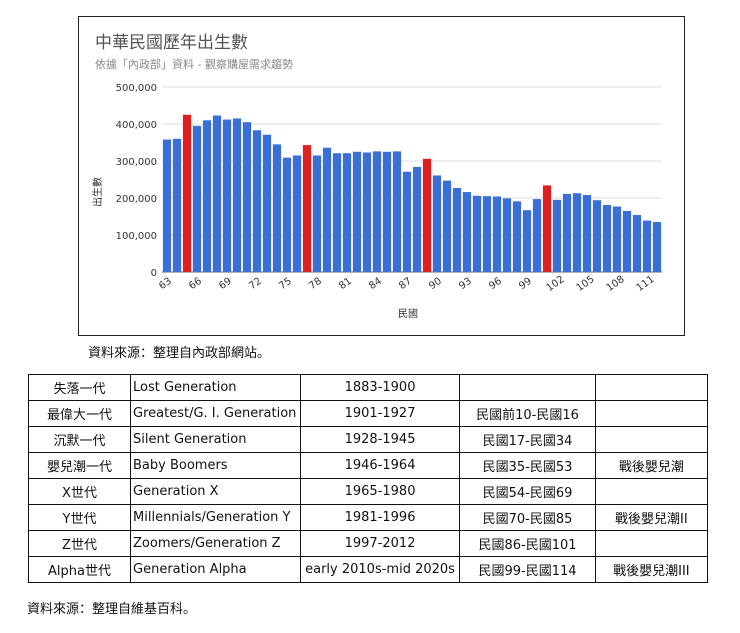  I want to click on x-tick-label: 66, so click(195, 284).